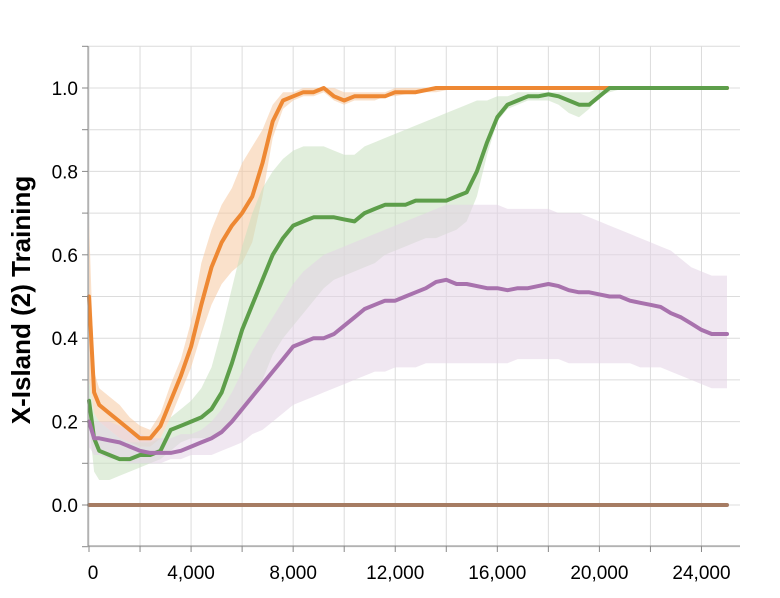 The width and height of the screenshot is (780, 598). What do you see at coordinates (701, 573) in the screenshot?
I see `x-tick-label: 24,000` at bounding box center [701, 573].